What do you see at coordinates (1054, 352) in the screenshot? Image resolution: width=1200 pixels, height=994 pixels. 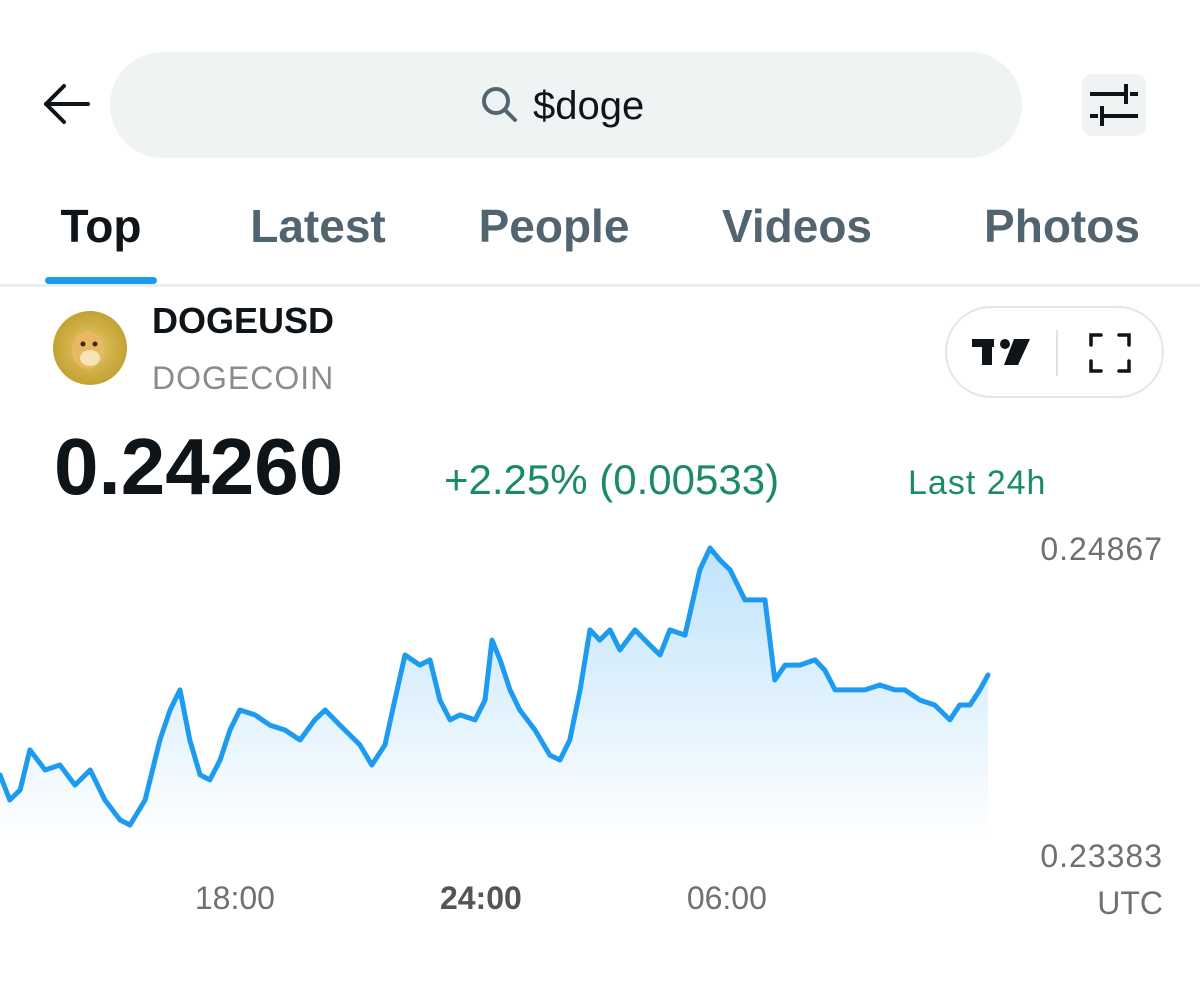 I see `chart-tools` at bounding box center [1054, 352].